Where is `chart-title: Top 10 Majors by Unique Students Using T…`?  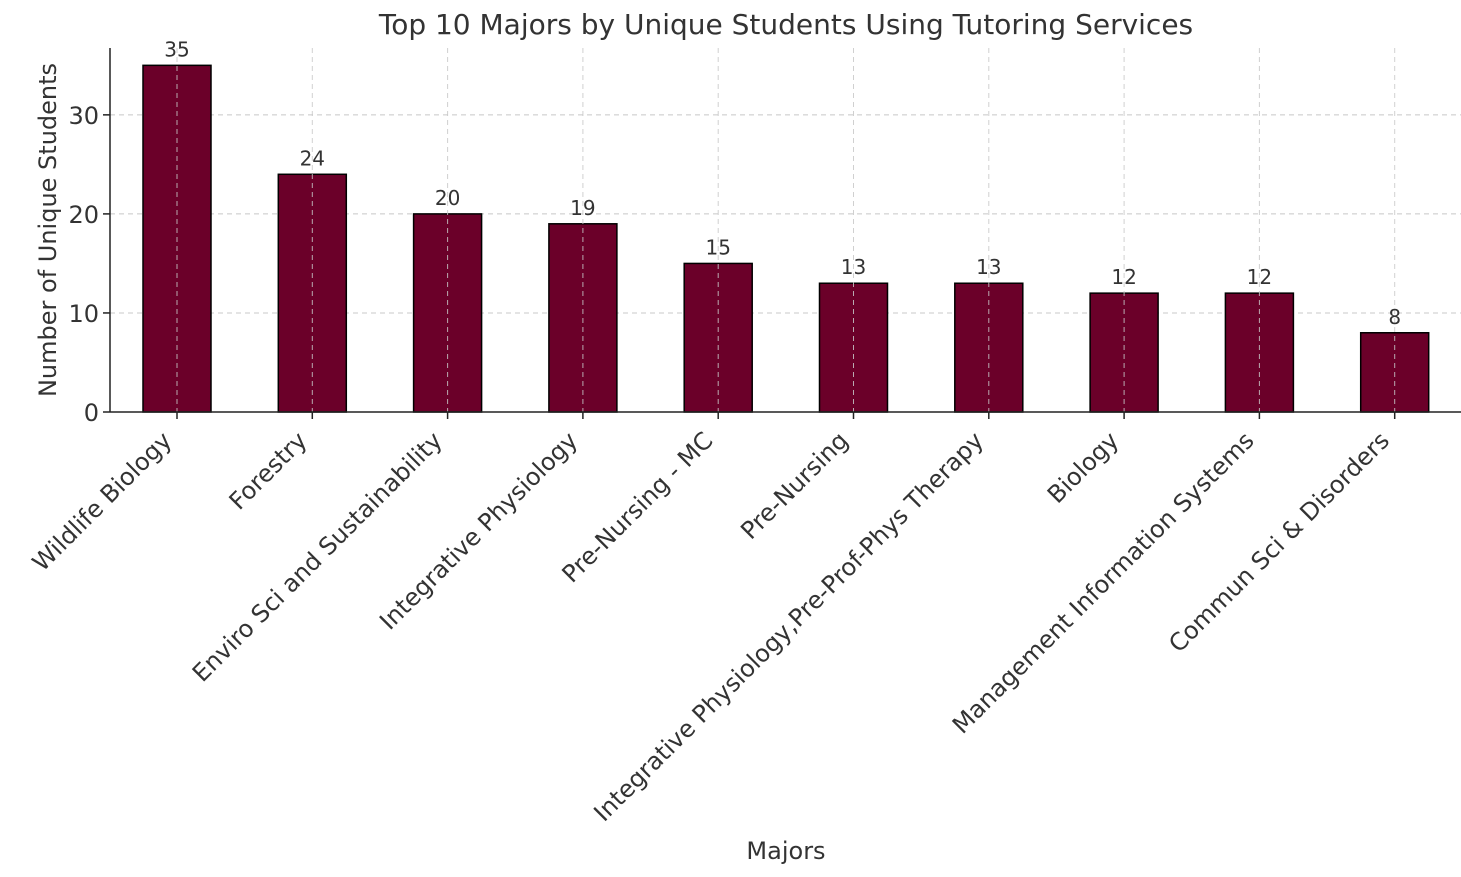
chart-title: Top 10 Majors by Unique Students Using T… is located at coordinates (785, 24).